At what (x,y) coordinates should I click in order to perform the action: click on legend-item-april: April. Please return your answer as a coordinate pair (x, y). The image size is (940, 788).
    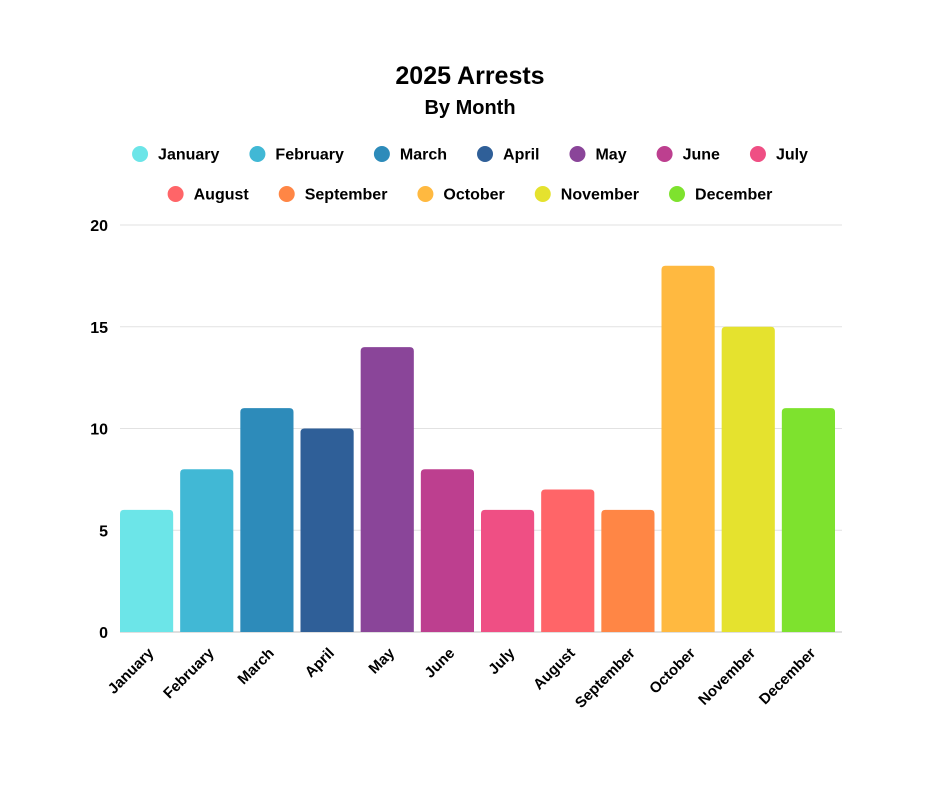
    Looking at the image, I should click on (508, 155).